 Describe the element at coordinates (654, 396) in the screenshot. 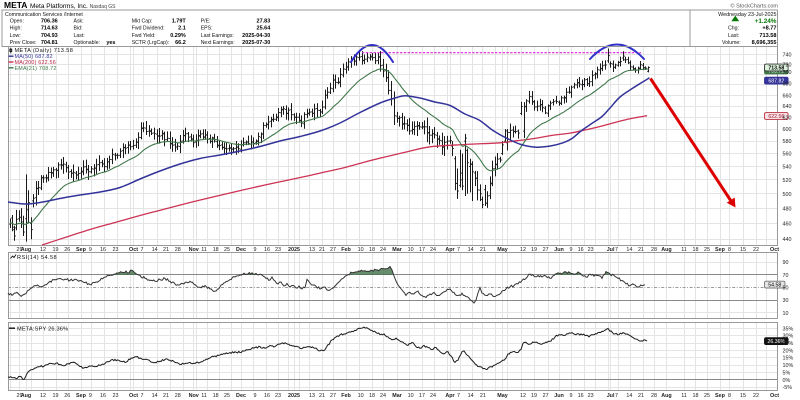

I see `svg-text: 28` at that location.